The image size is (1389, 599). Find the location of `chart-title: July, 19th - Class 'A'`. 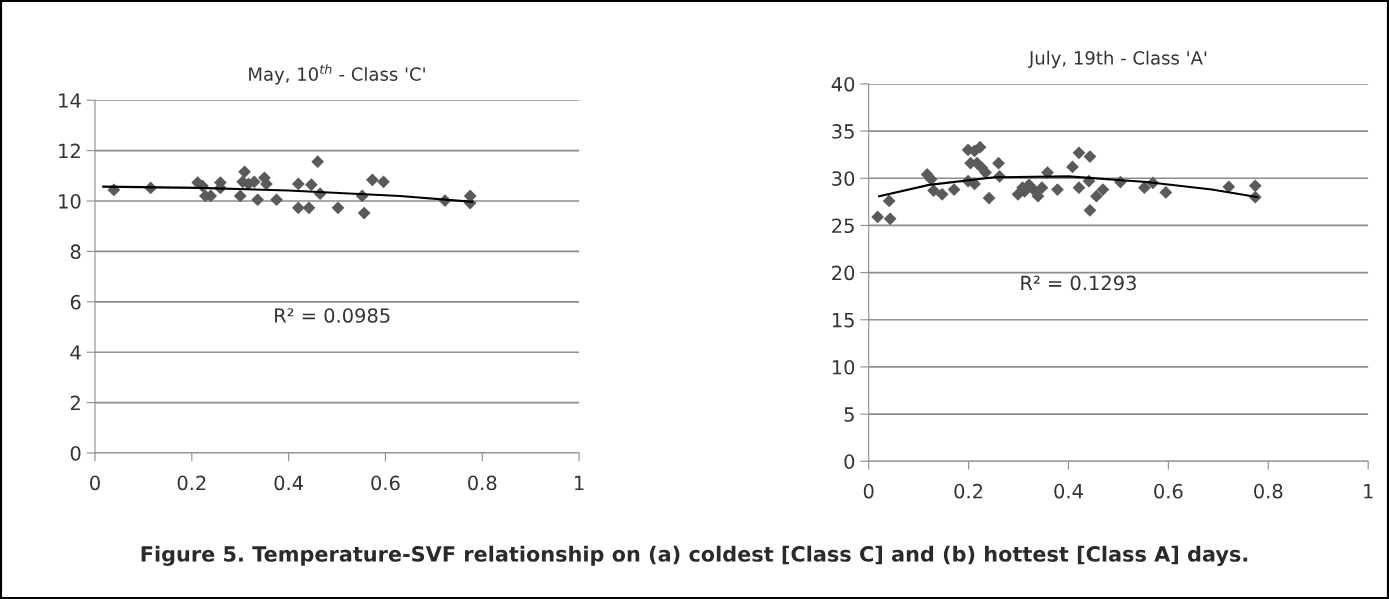

chart-title: July, 19th - Class 'A' is located at coordinates (1117, 59).